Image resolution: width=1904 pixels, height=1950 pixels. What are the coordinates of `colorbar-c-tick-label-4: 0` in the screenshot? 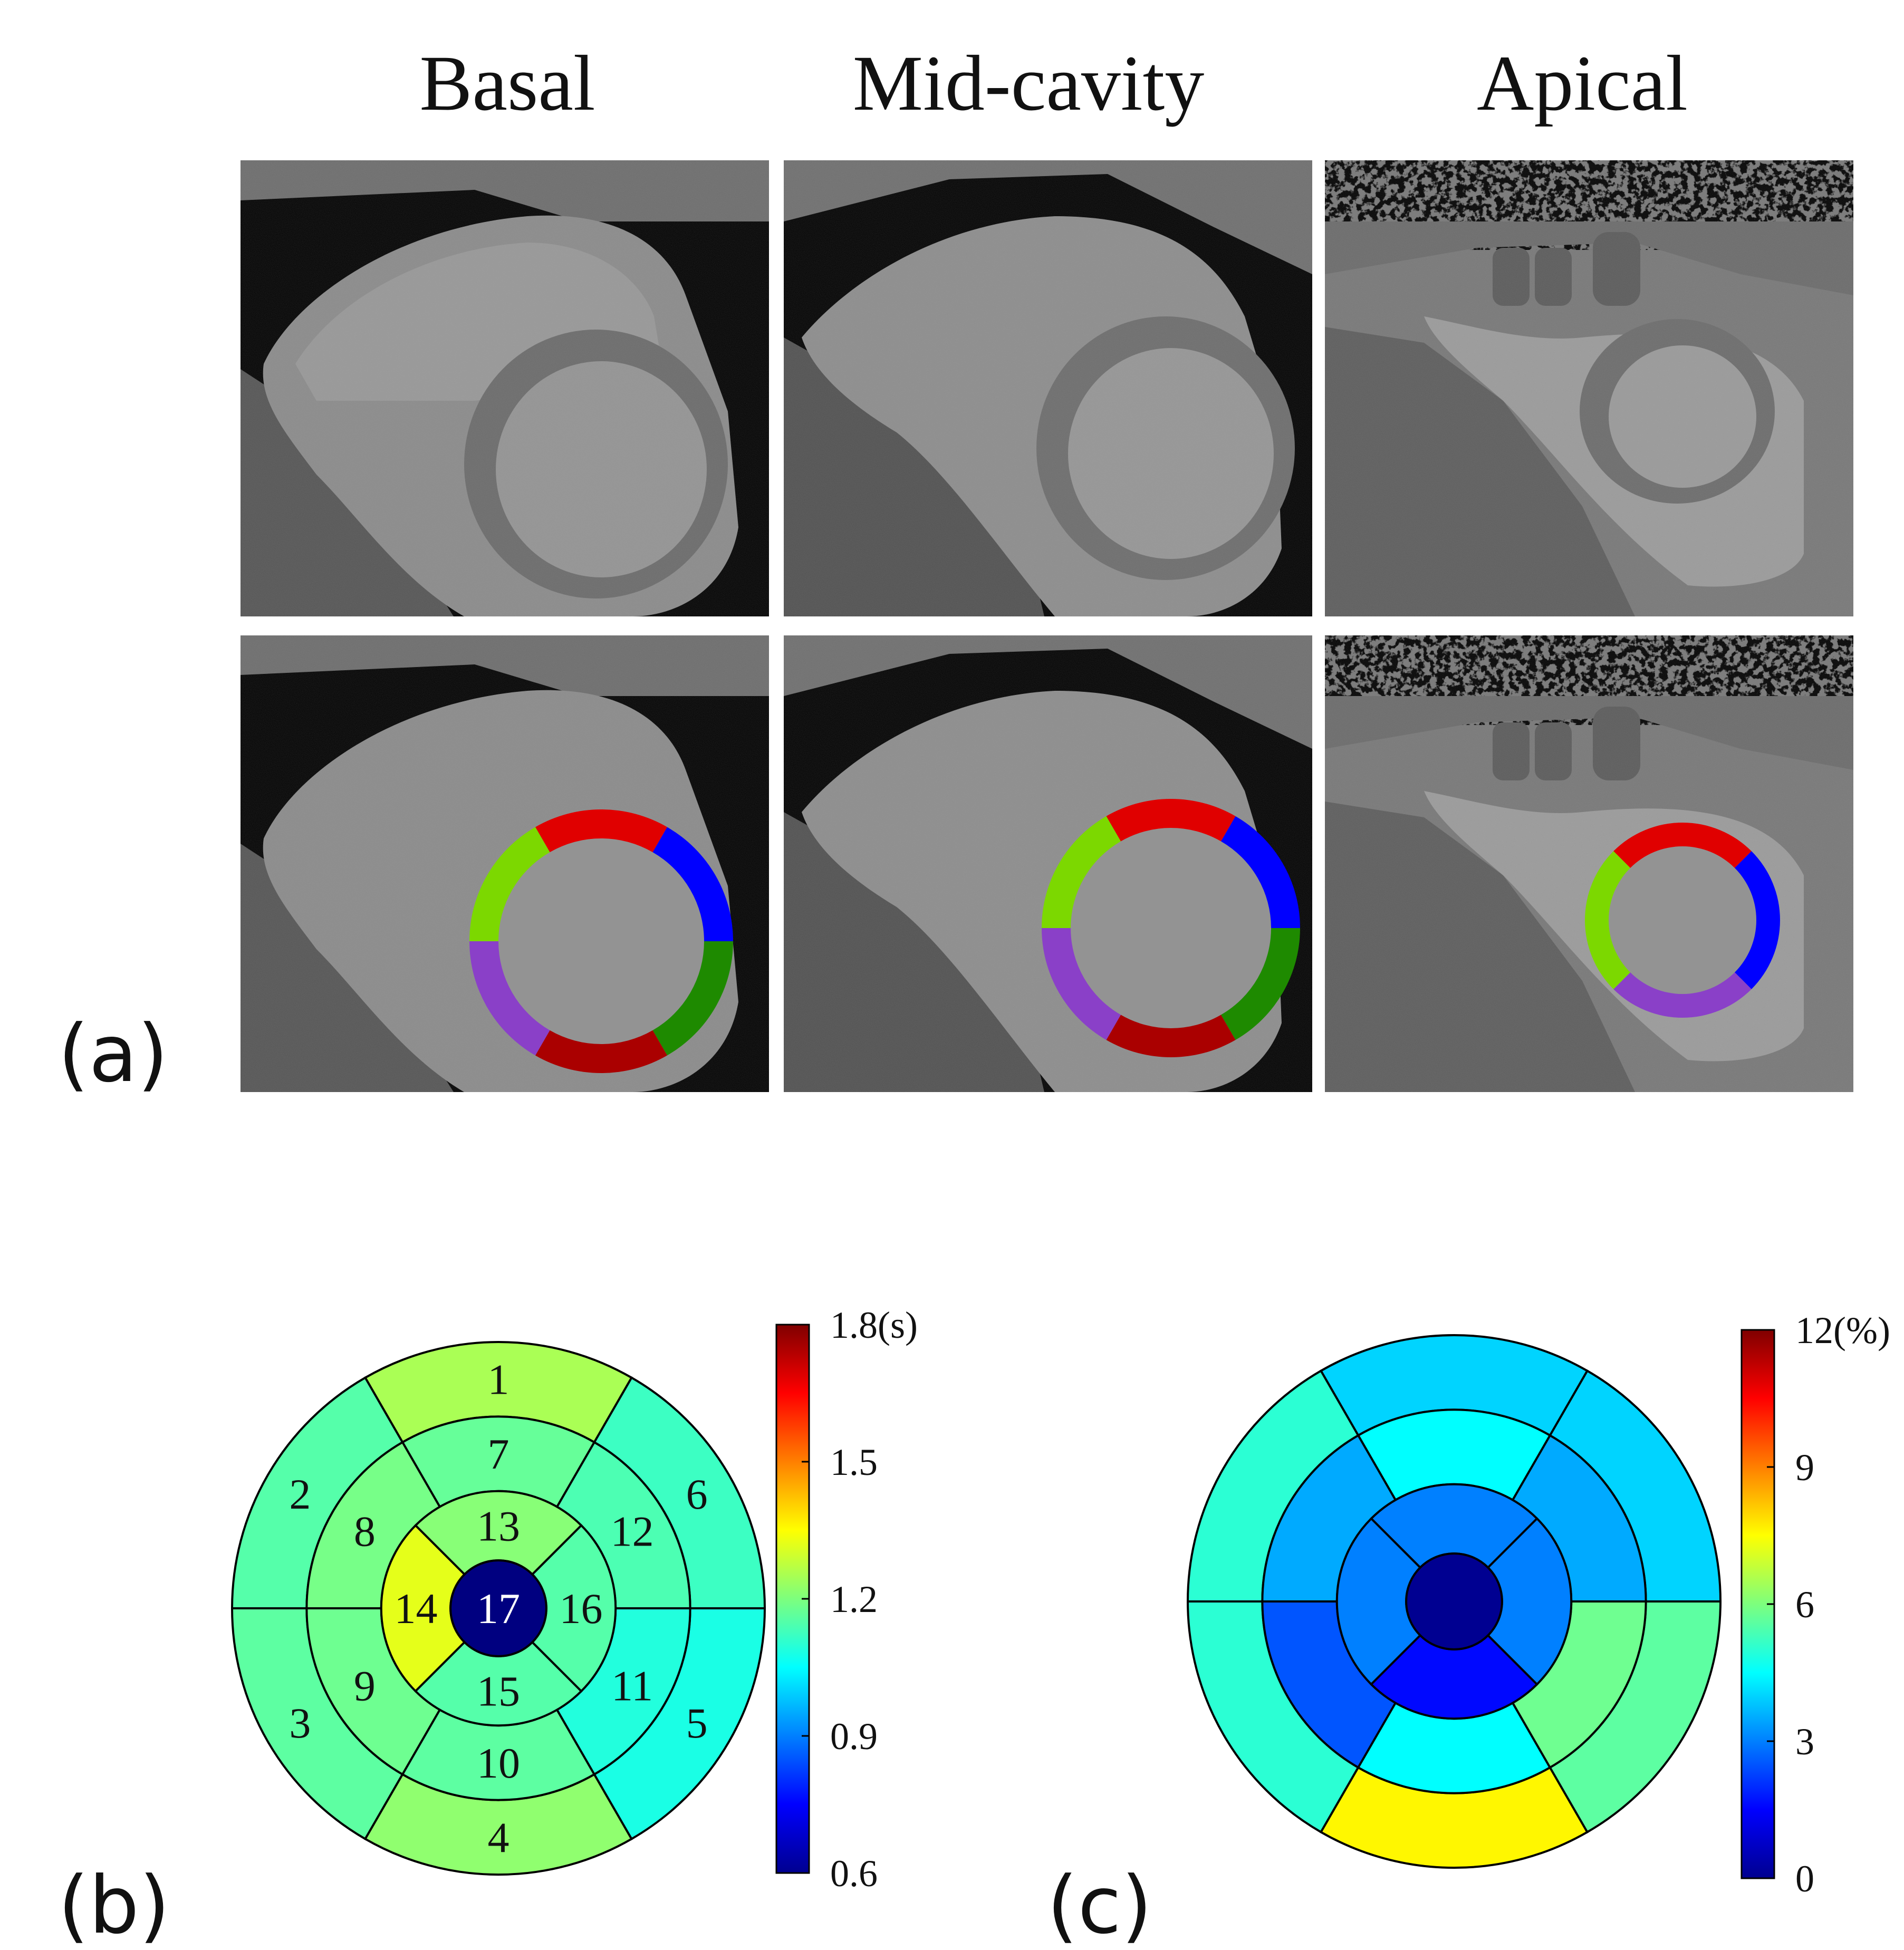 It's located at (1804, 1879).